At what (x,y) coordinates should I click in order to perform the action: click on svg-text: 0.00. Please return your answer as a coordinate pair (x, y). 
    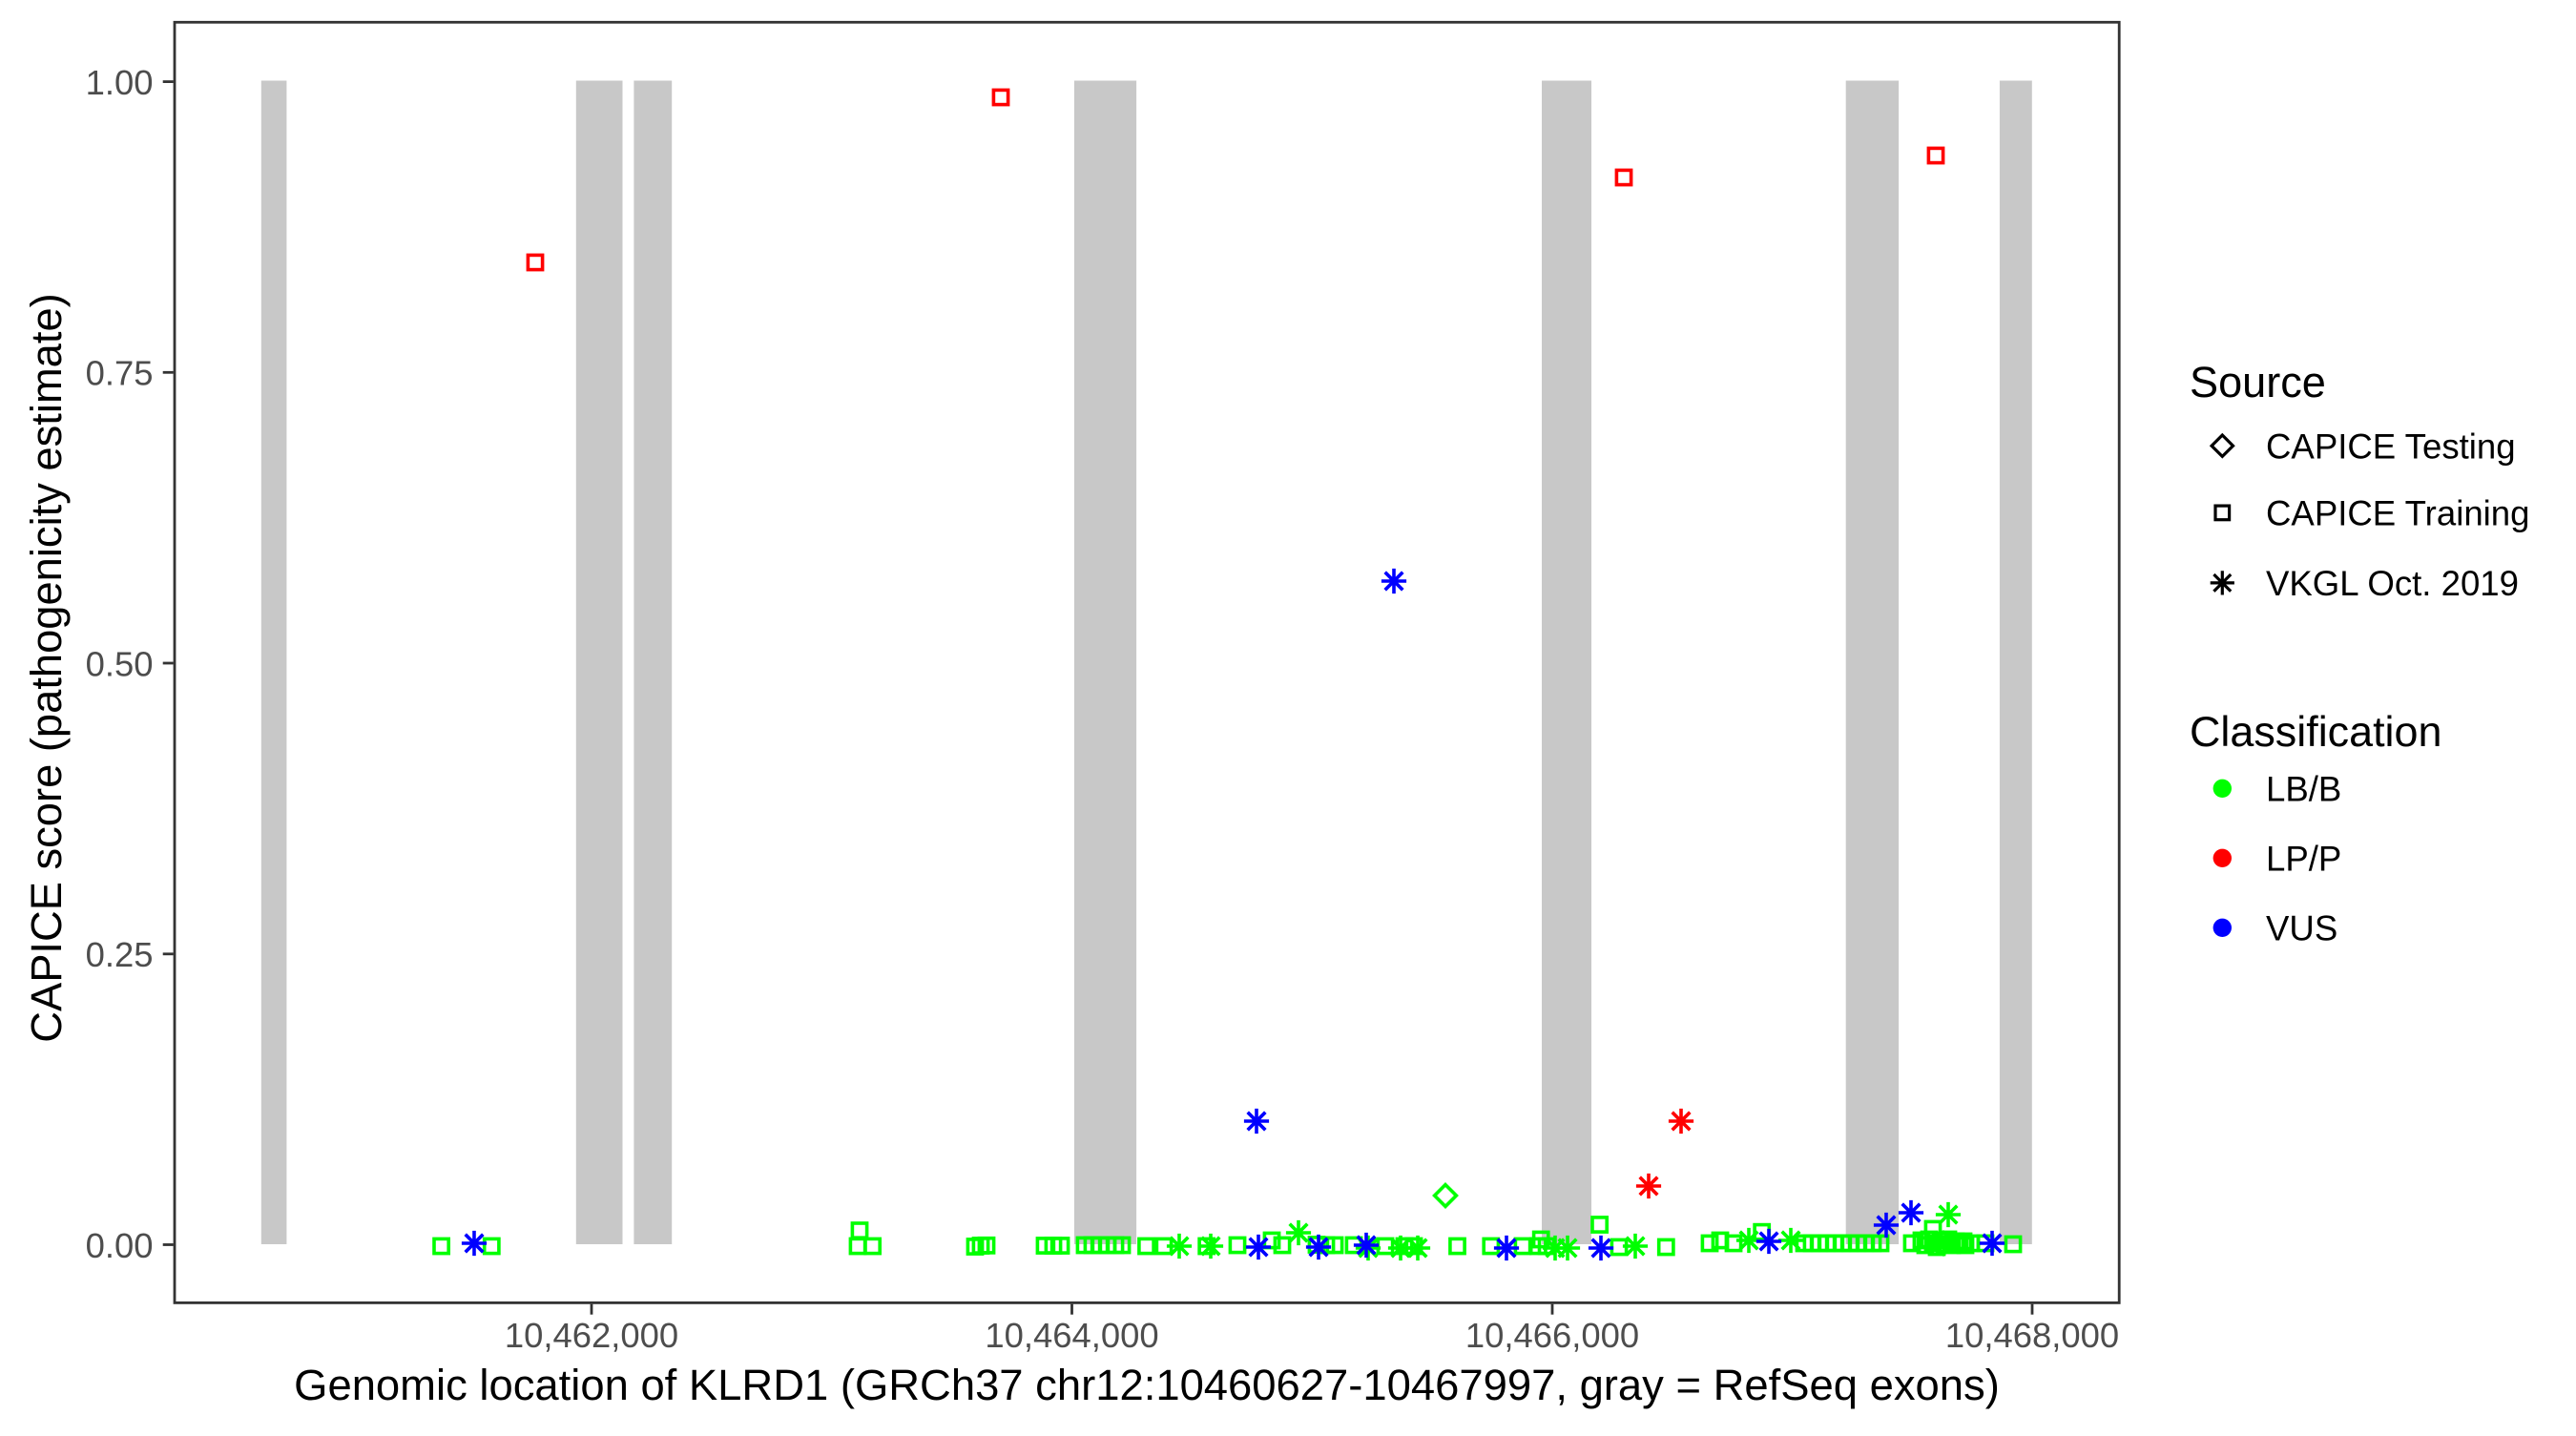
    Looking at the image, I should click on (120, 1245).